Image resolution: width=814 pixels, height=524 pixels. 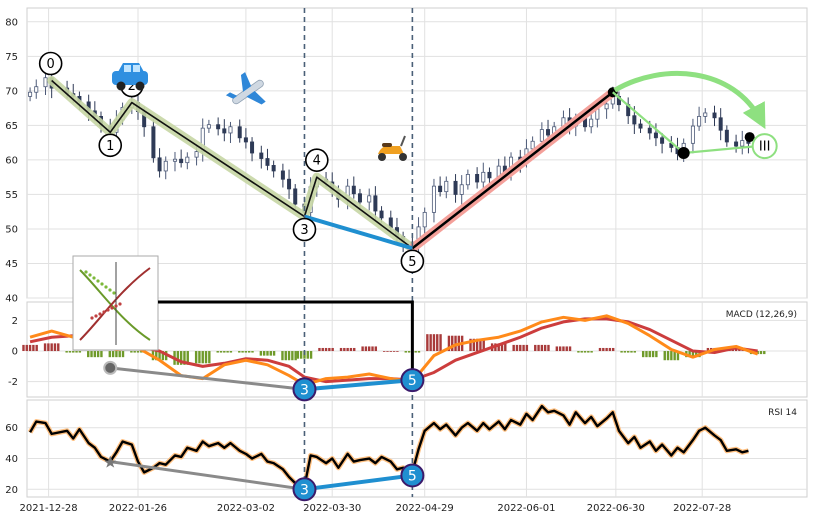 What do you see at coordinates (232, 164) in the screenshot?
I see `wave-line` at bounding box center [232, 164].